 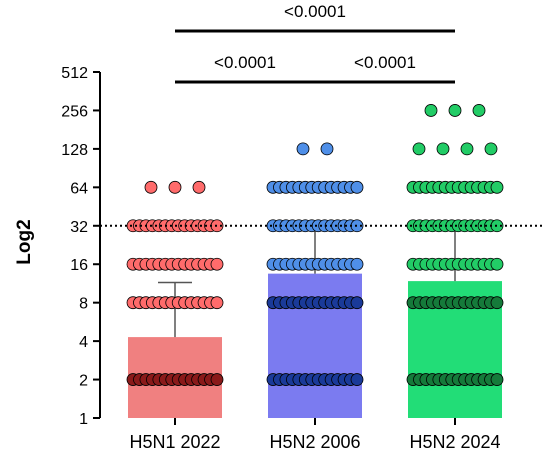 I want to click on significance-brackets: <0.0001 <0.0001 <0.0001, so click(x=315, y=43).